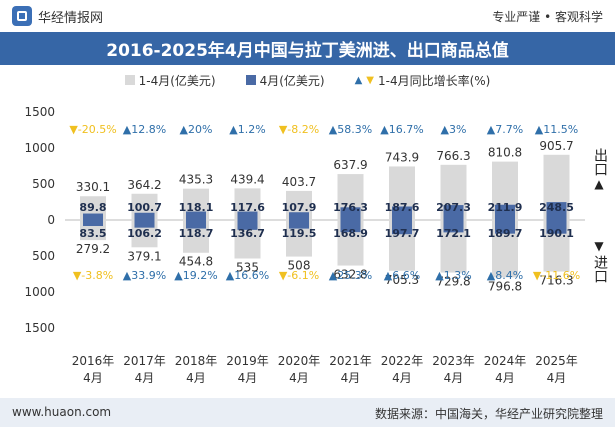 The height and width of the screenshot is (427, 615). Describe the element at coordinates (402, 275) in the screenshot. I see `label-import-yoy: ▲6.6%` at that location.